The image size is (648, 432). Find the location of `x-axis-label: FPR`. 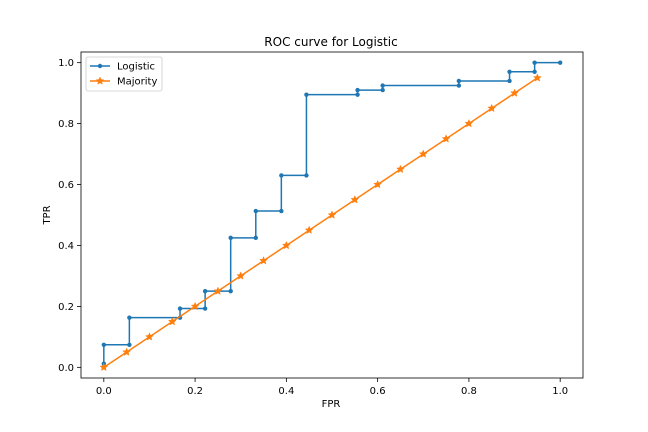

x-axis-label: FPR is located at coordinates (331, 404).